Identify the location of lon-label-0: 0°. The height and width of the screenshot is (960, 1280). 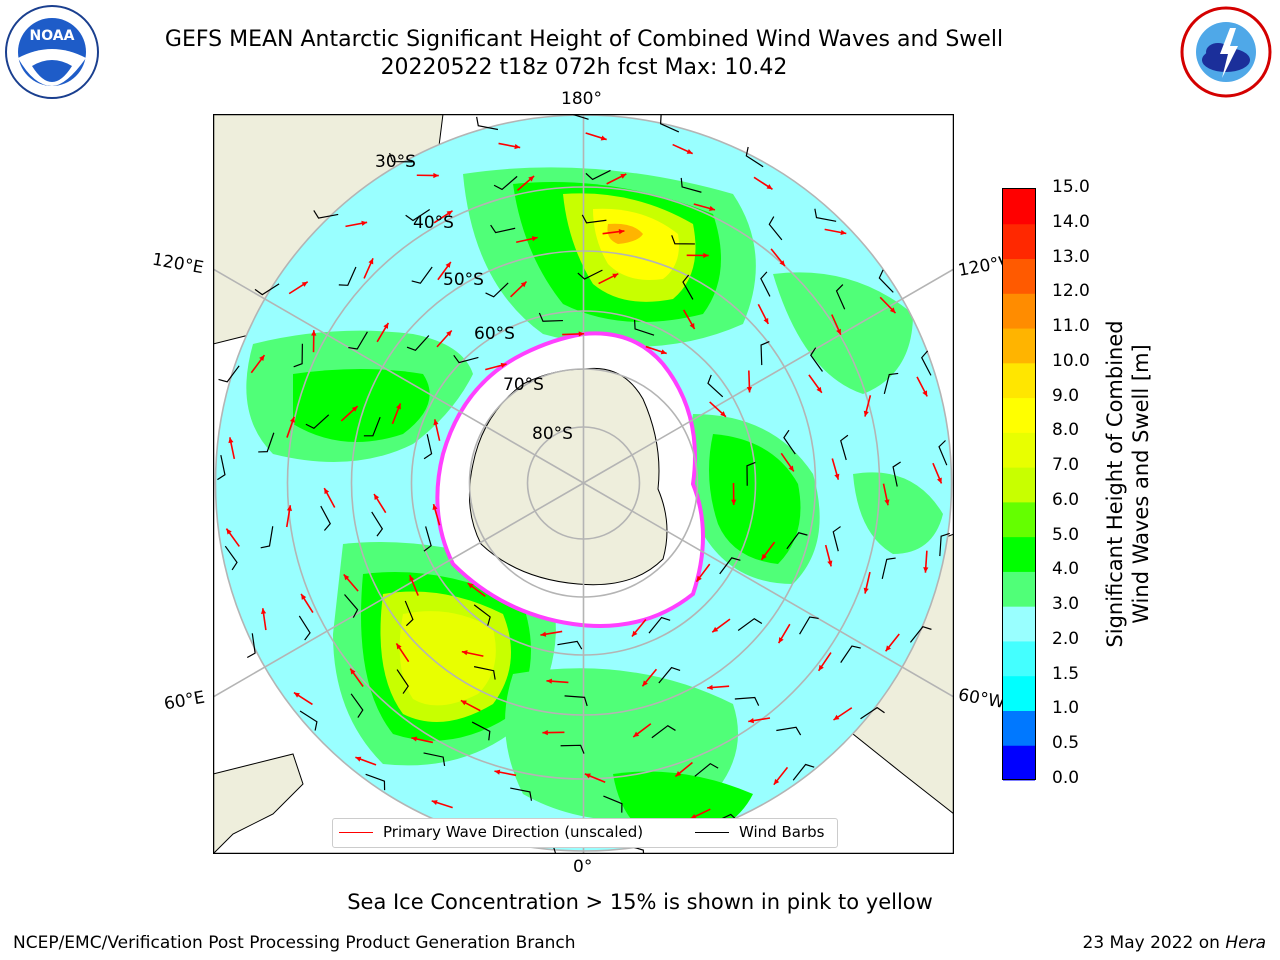
(583, 867).